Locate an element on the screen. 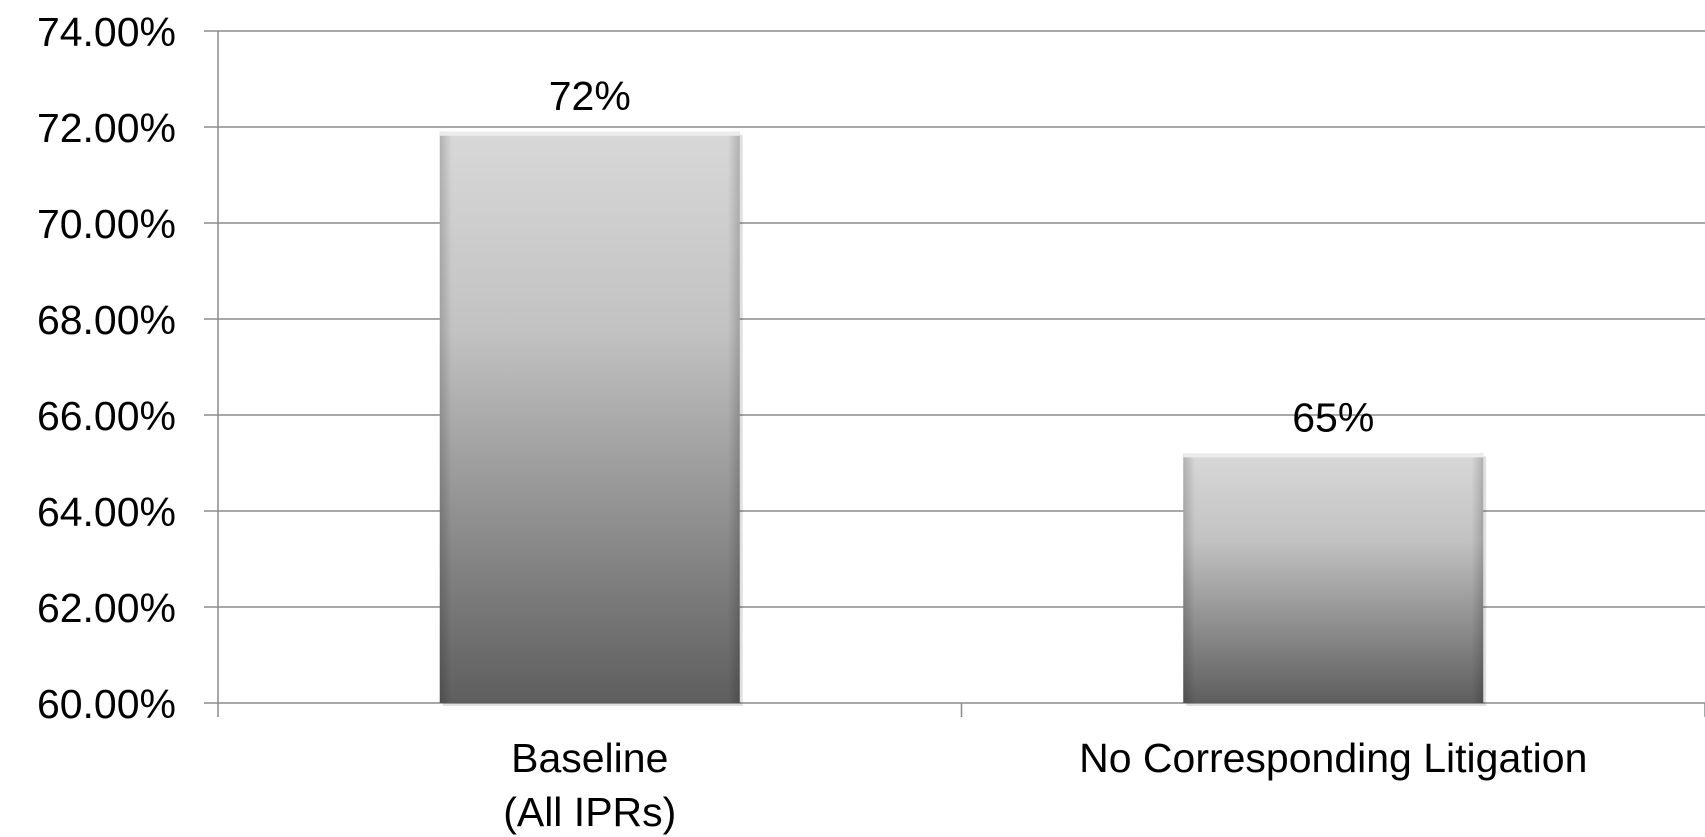  y-tick-label: 70.00% is located at coordinates (106, 224).